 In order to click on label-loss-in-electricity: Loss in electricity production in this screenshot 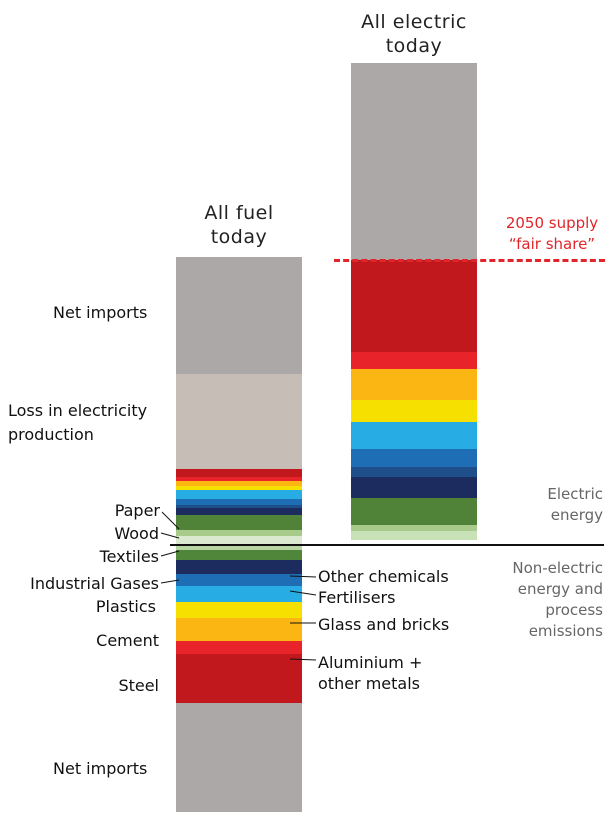, I will do `click(77, 423)`.